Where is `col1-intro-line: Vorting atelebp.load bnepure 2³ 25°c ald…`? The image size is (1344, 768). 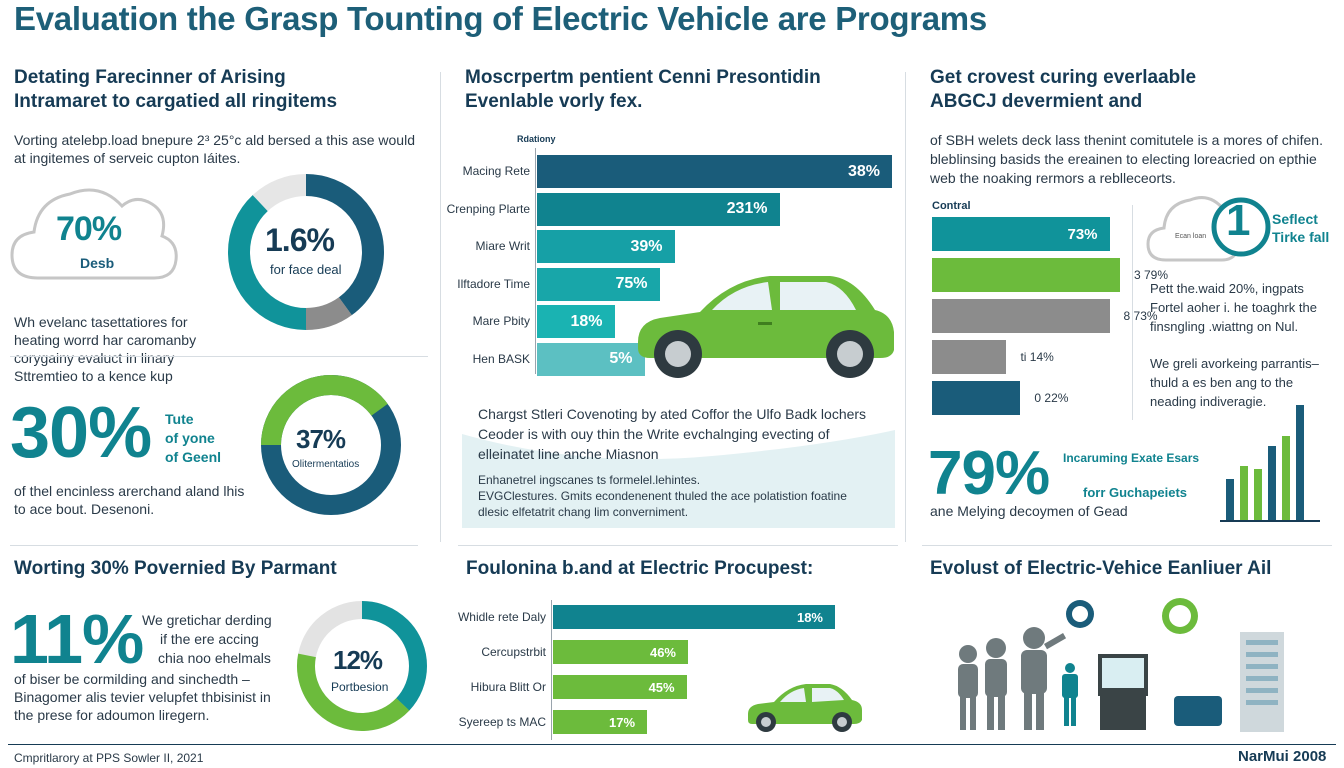
col1-intro-line: Vorting atelebp.load bnepure 2³ 25°c ald… is located at coordinates (214, 140).